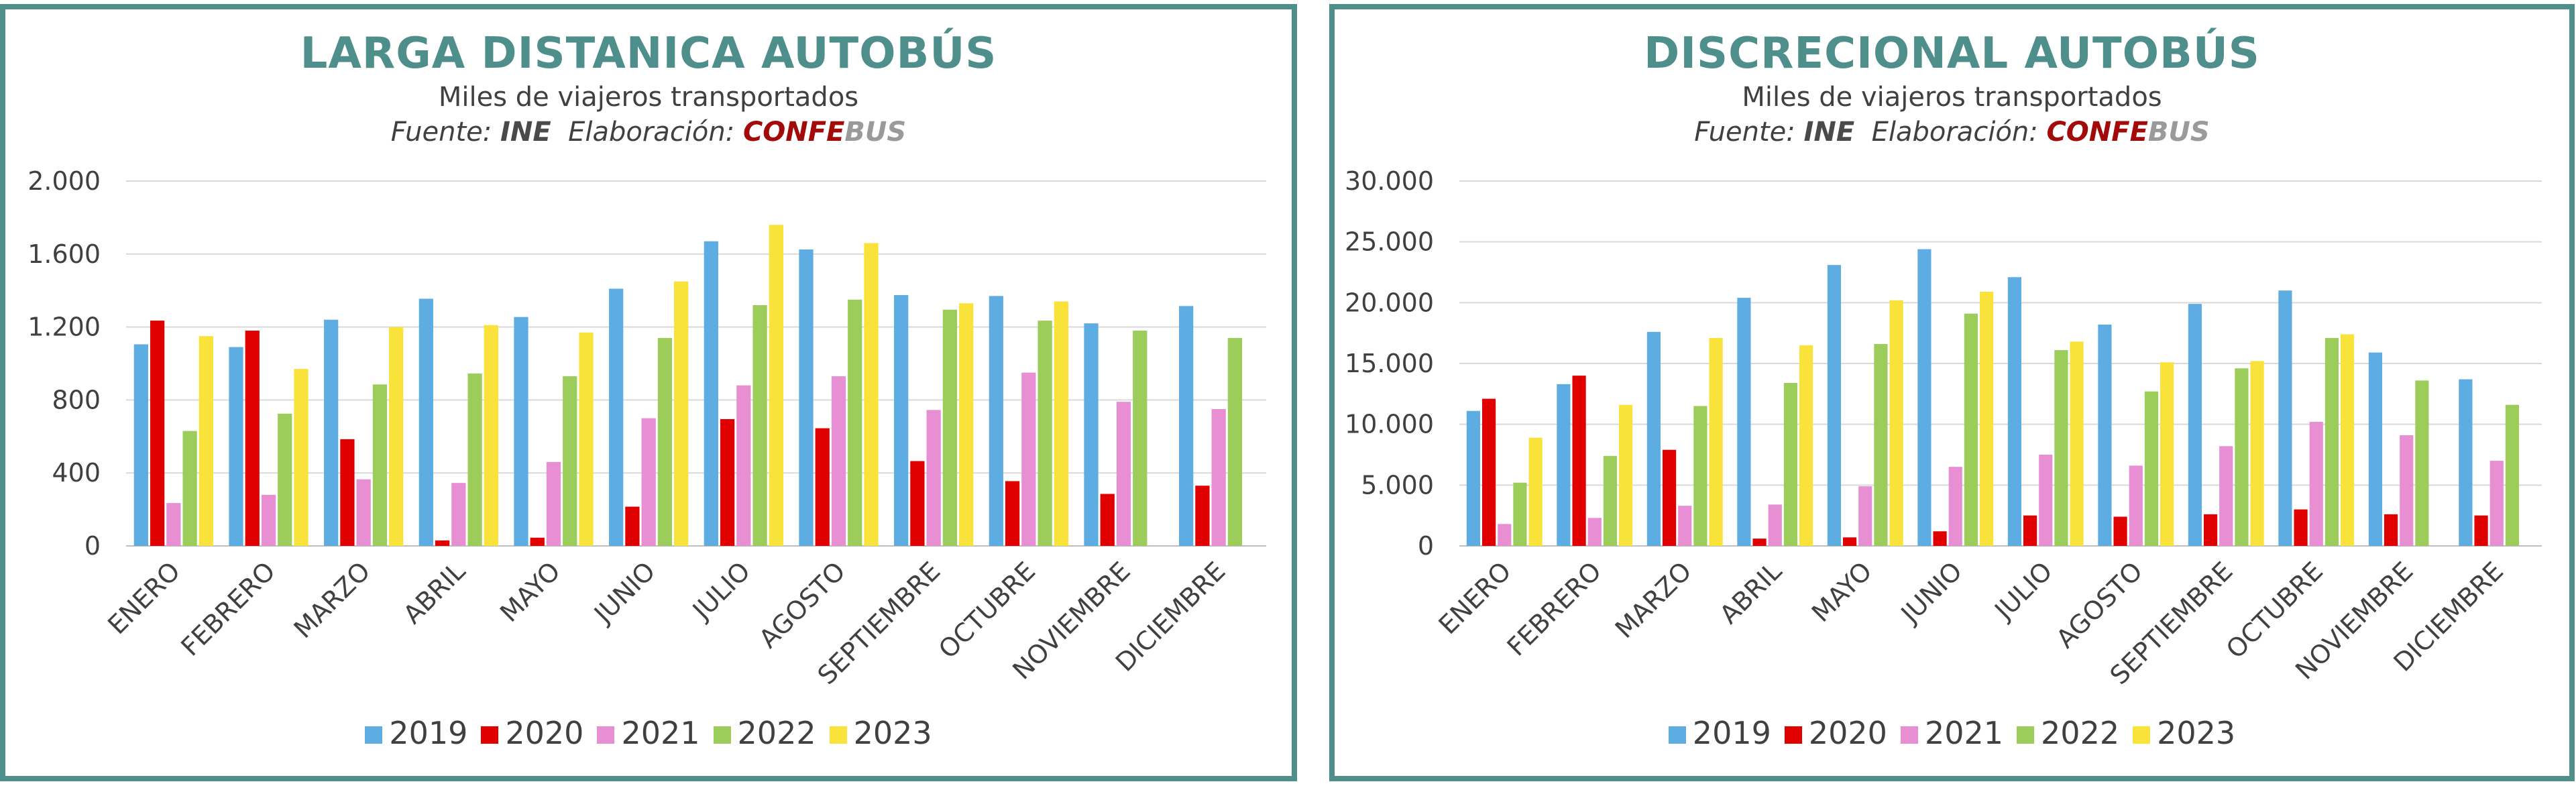  I want to click on bar-2021-febrero, so click(268, 520).